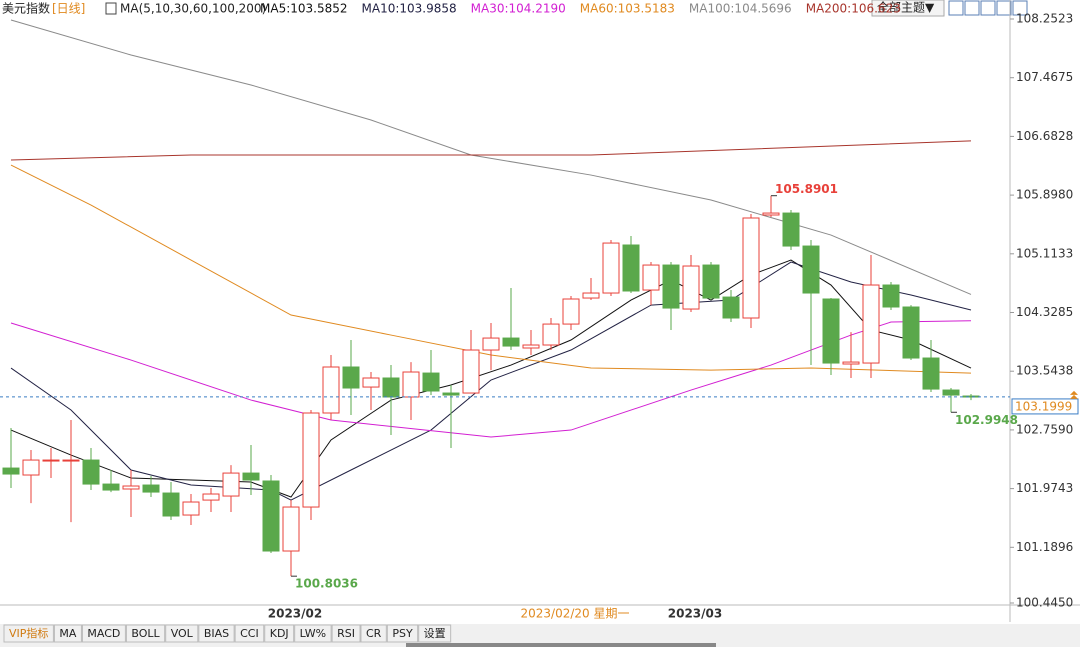 The image size is (1080, 651). I want to click on ma-line, so click(491, 150).